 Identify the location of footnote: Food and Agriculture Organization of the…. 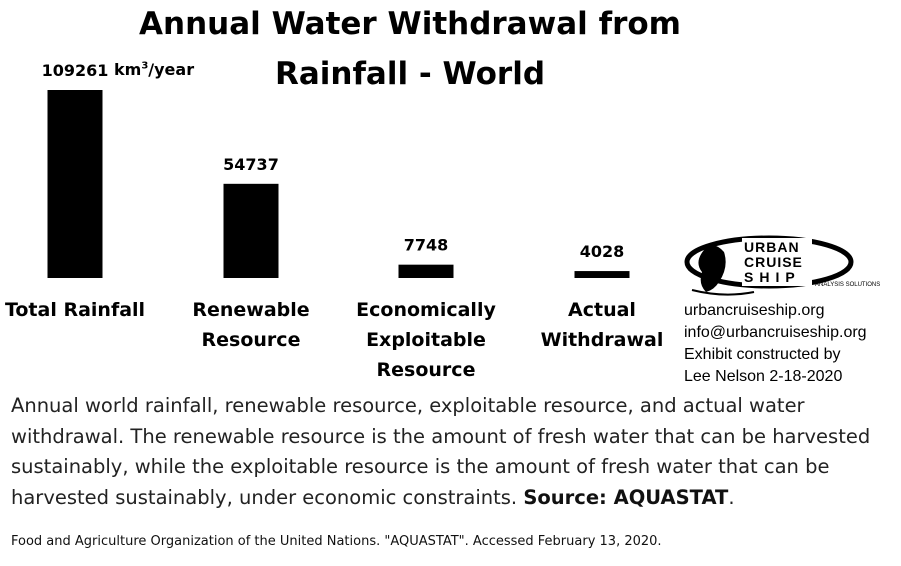
(336, 541).